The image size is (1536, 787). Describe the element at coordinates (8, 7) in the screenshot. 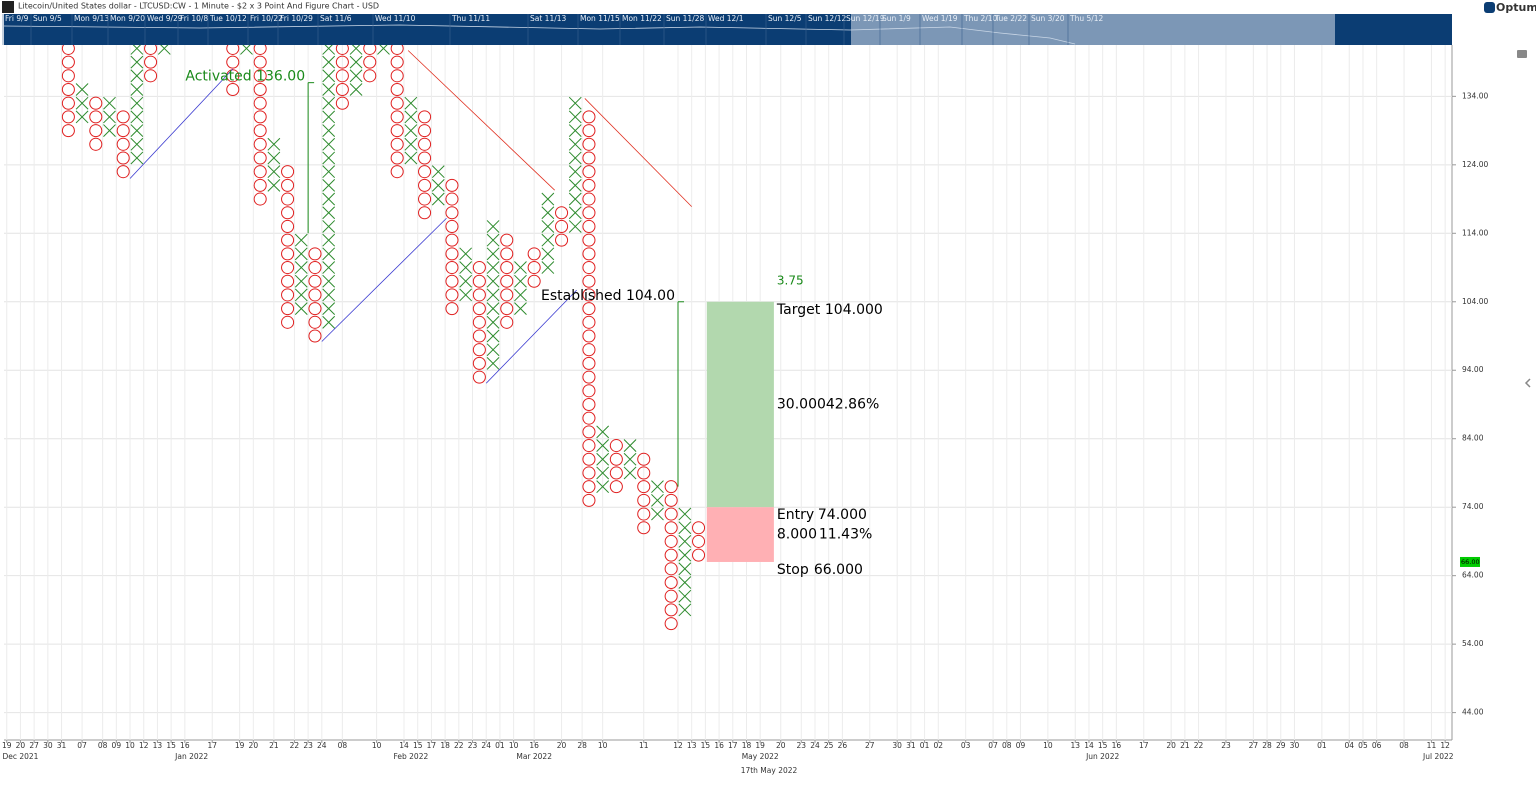

I see `app-icon` at that location.